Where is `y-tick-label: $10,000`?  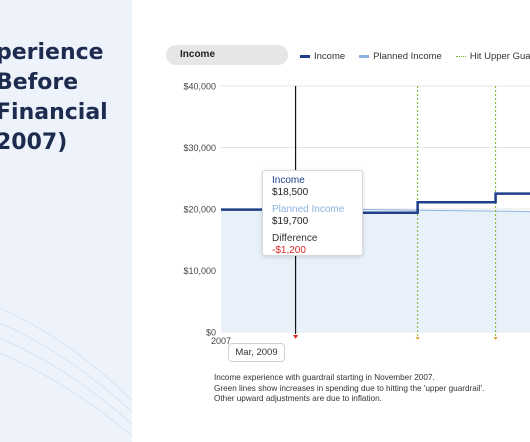 y-tick-label: $10,000 is located at coordinates (199, 271).